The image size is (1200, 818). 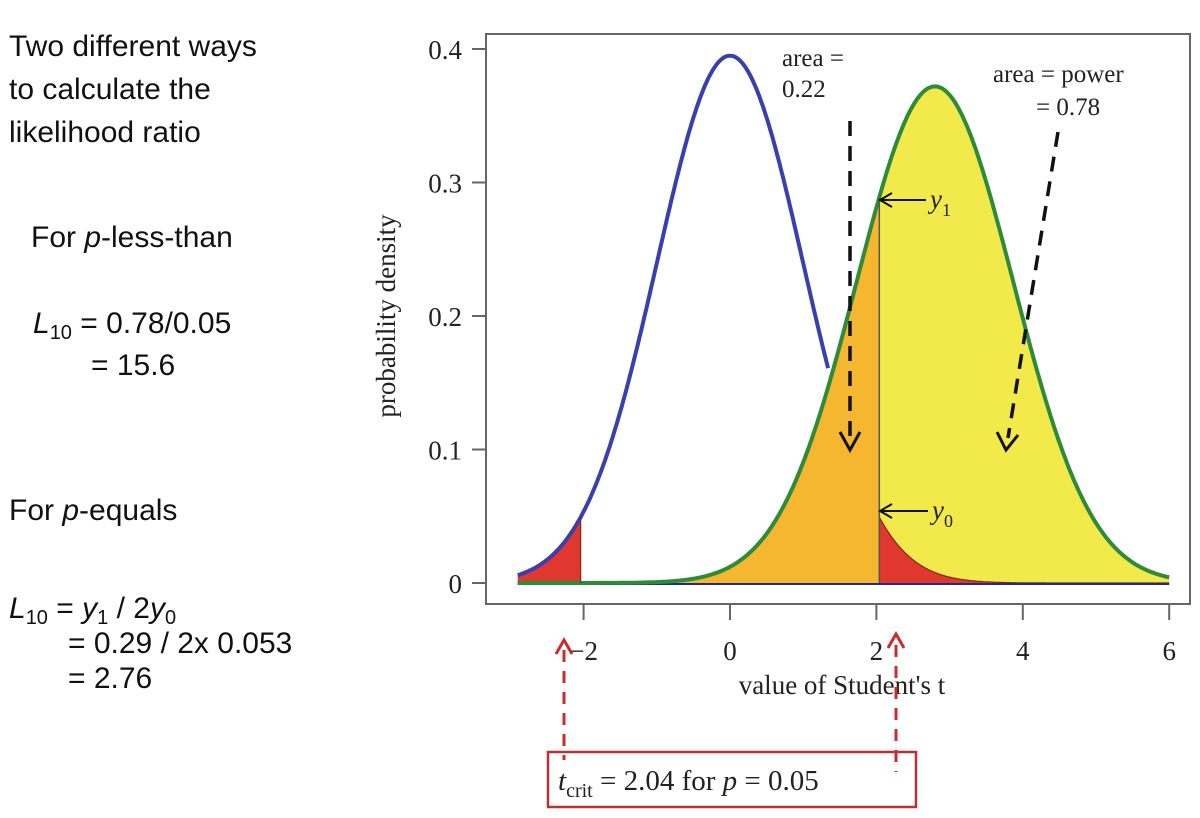 I want to click on area-power-label-line1: area = power, so click(x=1058, y=74).